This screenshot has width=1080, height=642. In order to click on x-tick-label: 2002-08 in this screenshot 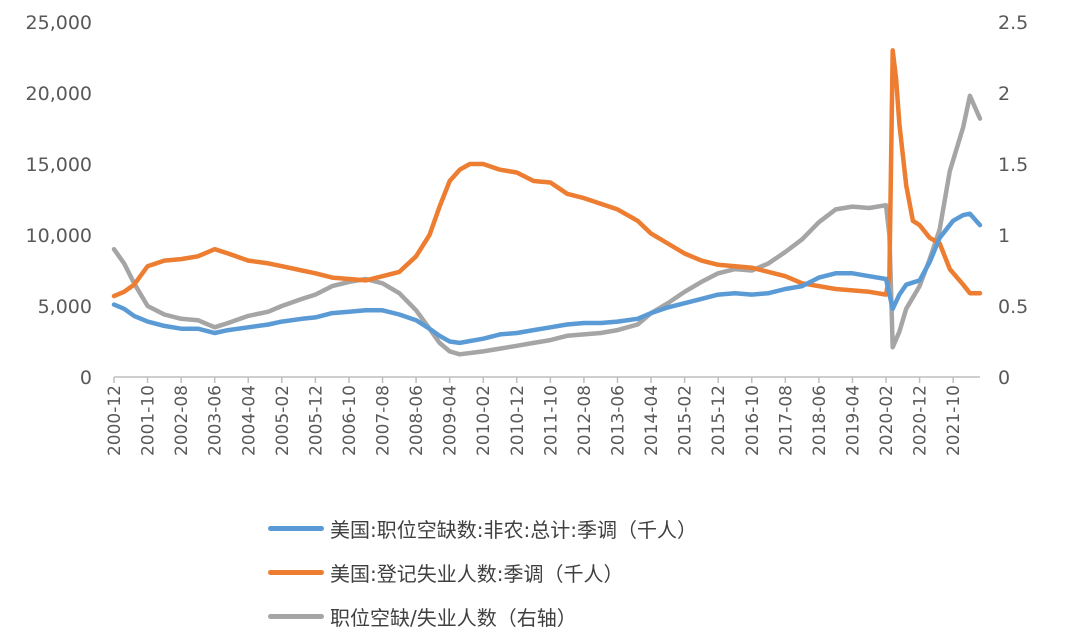, I will do `click(182, 420)`.